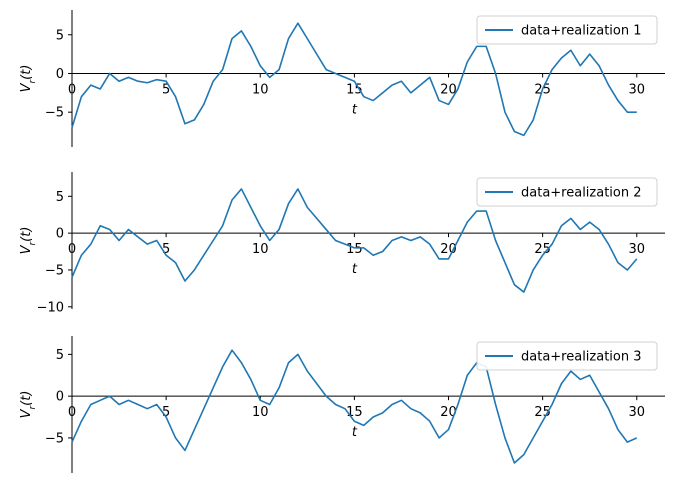 This screenshot has height=482, width=673. Describe the element at coordinates (50, 307) in the screenshot. I see `y-tick-label: −10` at that location.